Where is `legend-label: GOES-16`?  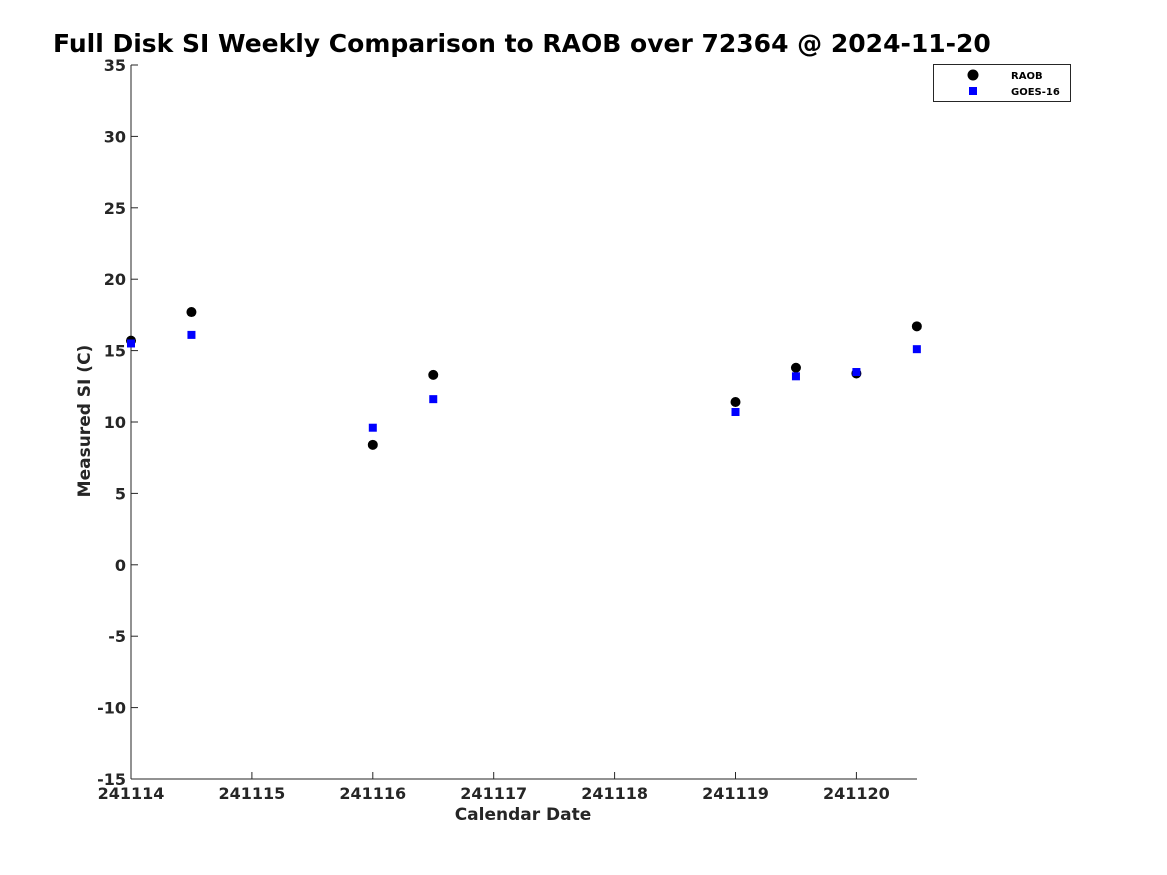
legend-label: GOES-16 is located at coordinates (1035, 92).